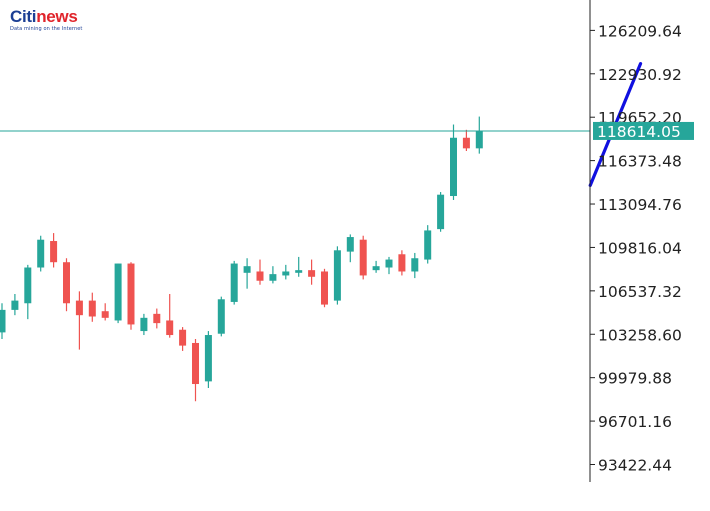 The width and height of the screenshot is (710, 511). Describe the element at coordinates (640, 75) in the screenshot. I see `tick-label: 122930.92` at that location.